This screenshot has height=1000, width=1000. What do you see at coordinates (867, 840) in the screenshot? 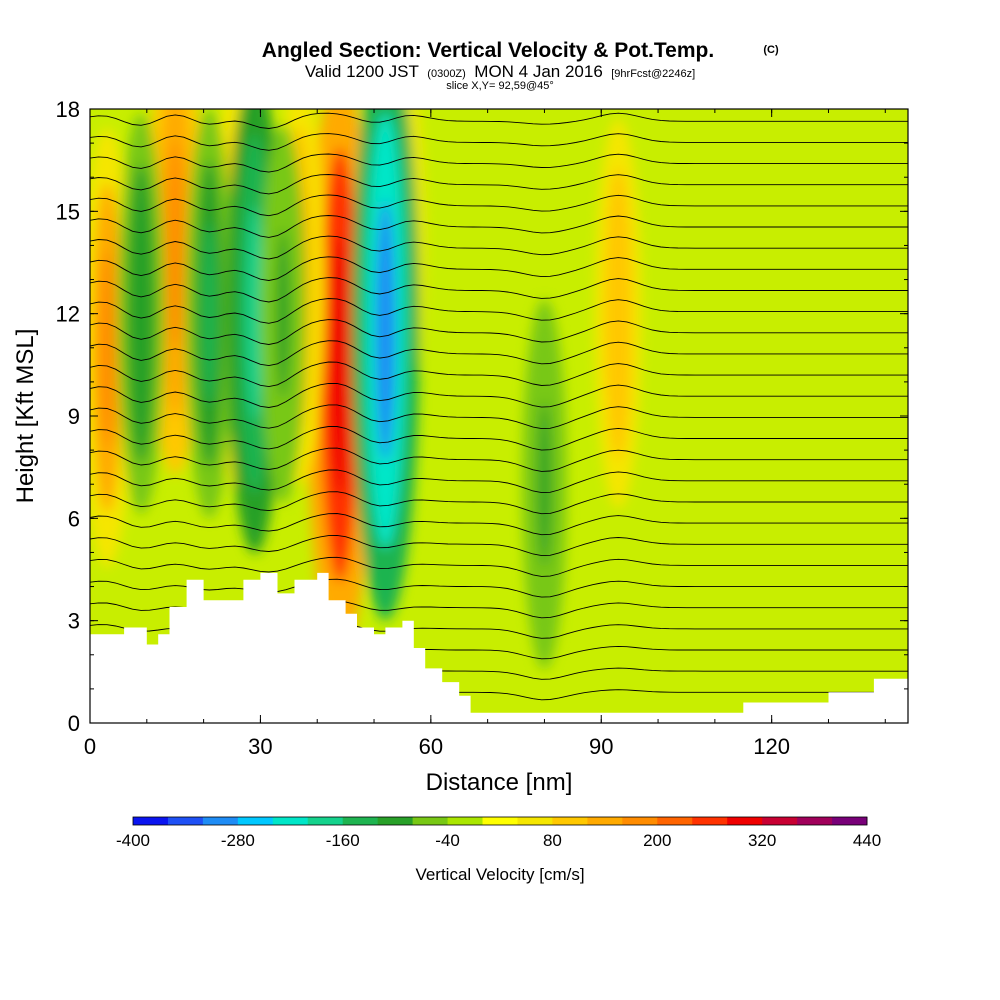
I see `colorbar-tick-label: 440` at bounding box center [867, 840].